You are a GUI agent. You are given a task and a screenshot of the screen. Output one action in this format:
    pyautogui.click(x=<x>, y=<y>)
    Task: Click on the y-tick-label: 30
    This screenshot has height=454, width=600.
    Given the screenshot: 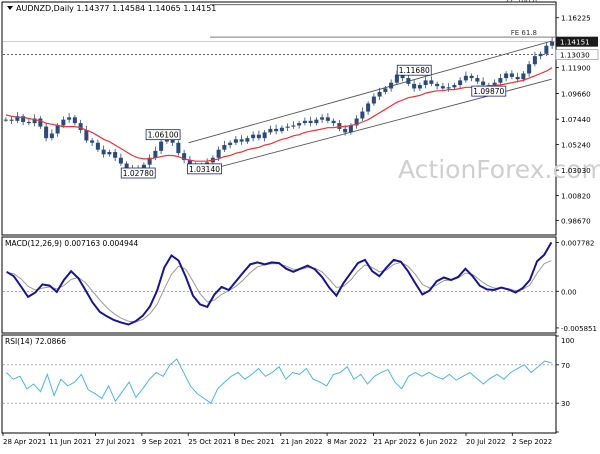 What is the action you would take?
    pyautogui.click(x=565, y=404)
    